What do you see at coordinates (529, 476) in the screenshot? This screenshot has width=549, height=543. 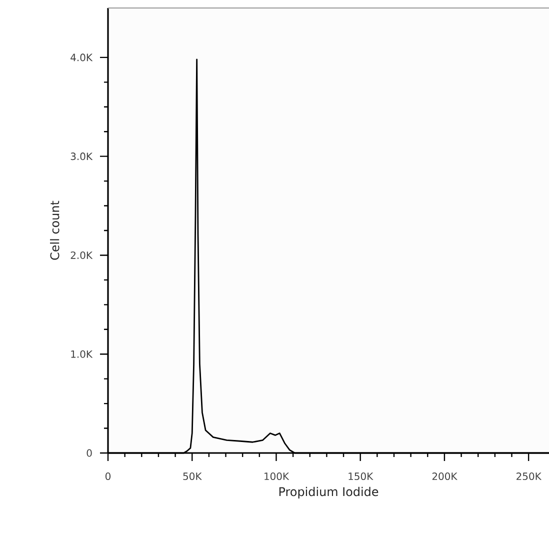 I see `x-tick-label: 250K` at bounding box center [529, 476].